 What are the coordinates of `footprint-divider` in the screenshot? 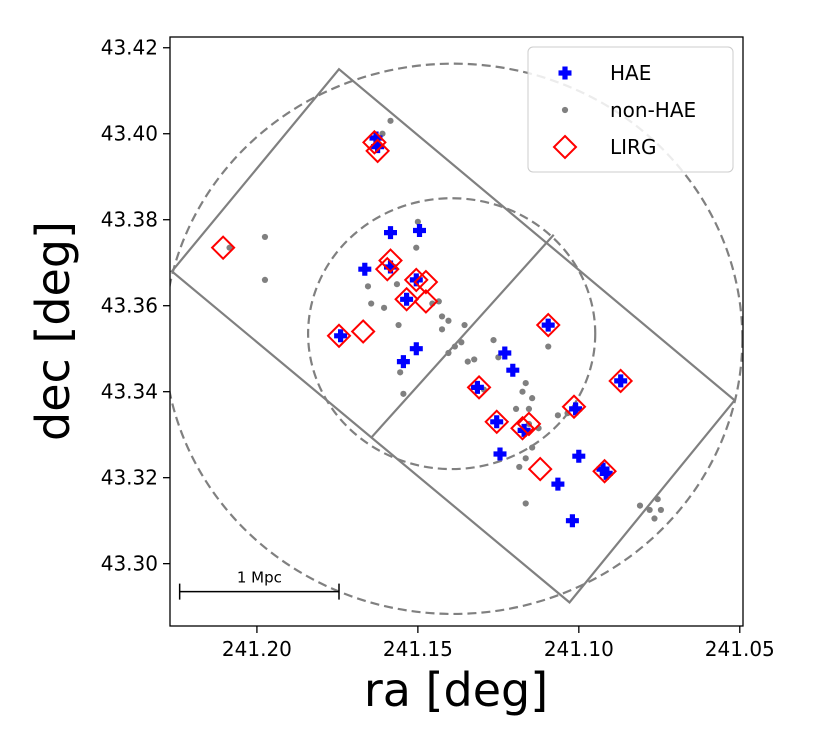 It's located at (462, 336).